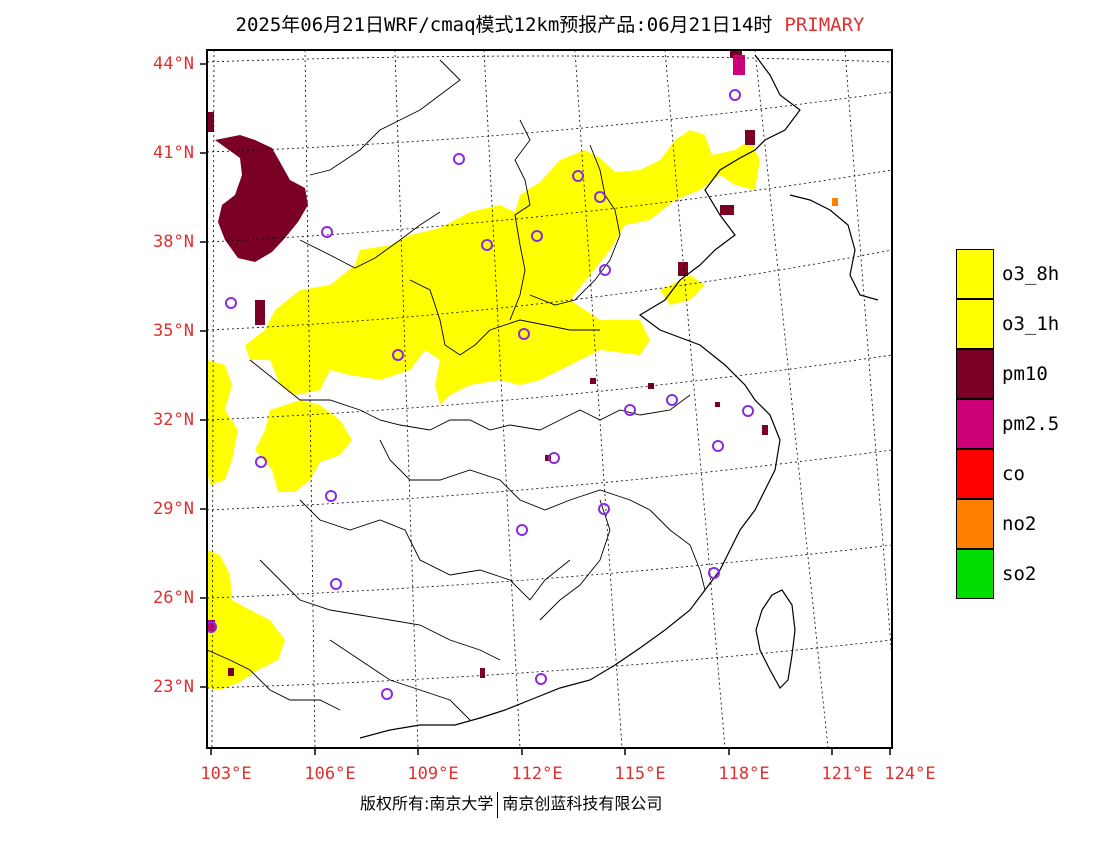  I want to click on lon-tick-label: 109°E, so click(433, 774).